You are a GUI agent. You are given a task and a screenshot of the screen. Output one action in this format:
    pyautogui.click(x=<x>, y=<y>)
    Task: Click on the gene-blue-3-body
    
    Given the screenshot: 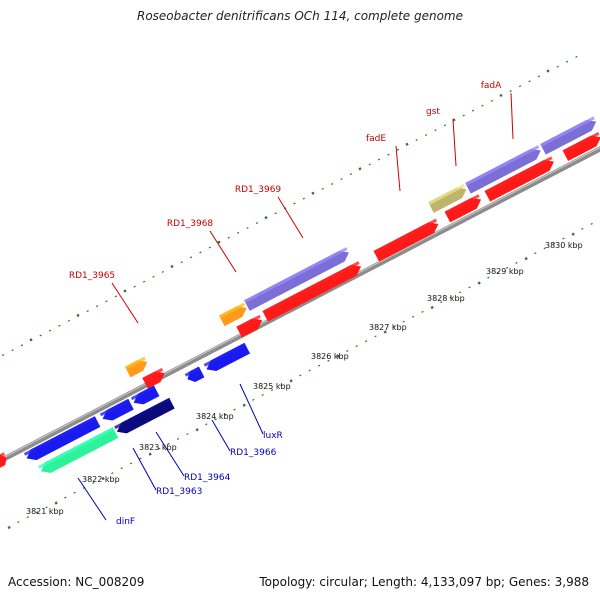 What is the action you would take?
    pyautogui.click(x=146, y=395)
    